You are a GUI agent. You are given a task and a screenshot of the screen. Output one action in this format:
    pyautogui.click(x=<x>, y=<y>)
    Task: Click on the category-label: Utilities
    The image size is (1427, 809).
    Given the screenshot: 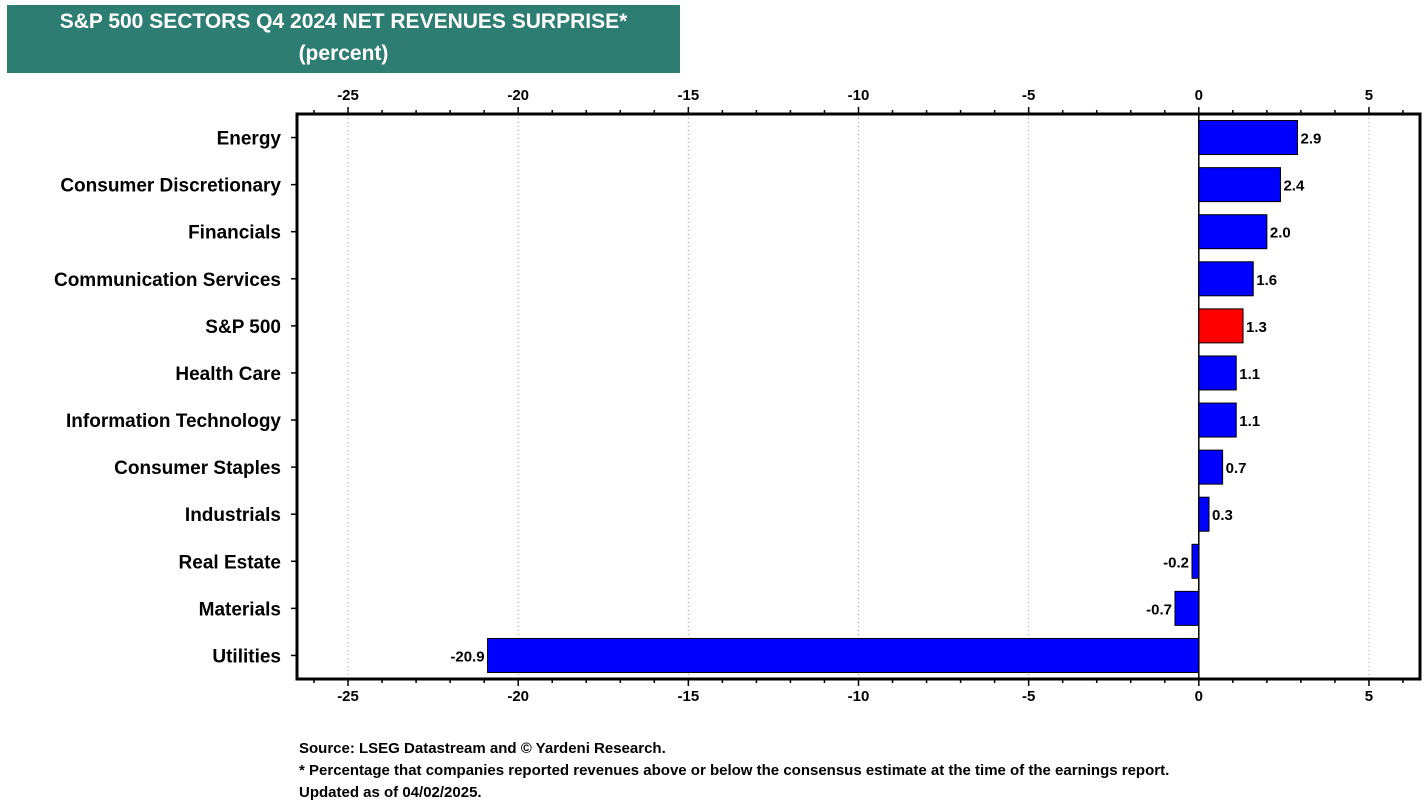 What is the action you would take?
    pyautogui.click(x=246, y=656)
    